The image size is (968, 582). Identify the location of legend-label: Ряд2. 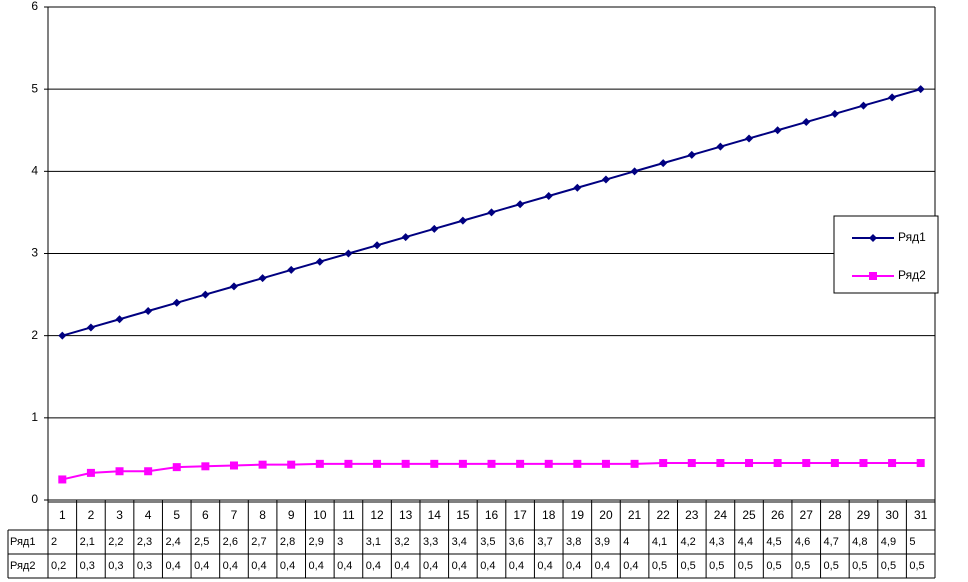
(912, 275).